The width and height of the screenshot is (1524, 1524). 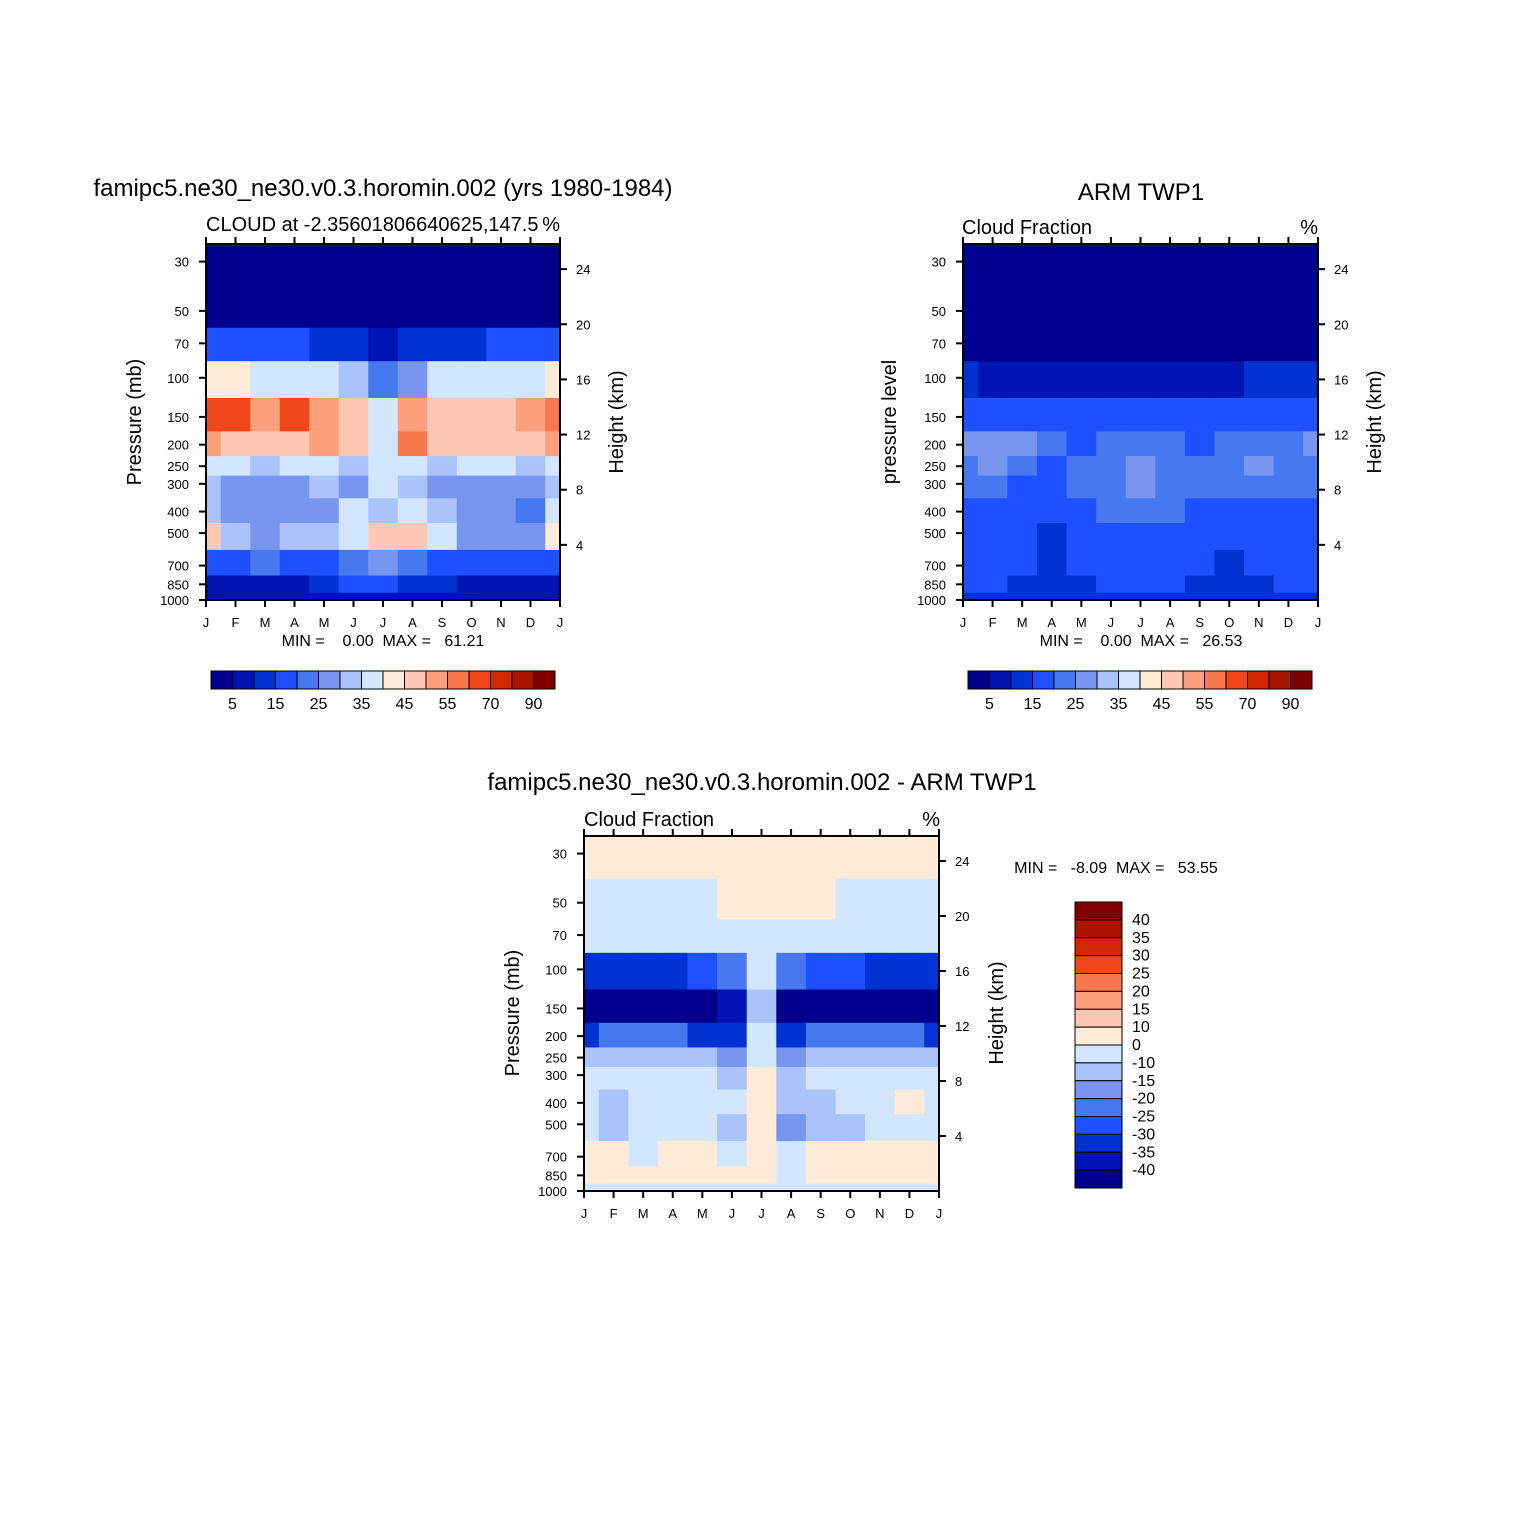 I want to click on y-axis-label: pressure level, so click(x=890, y=422).